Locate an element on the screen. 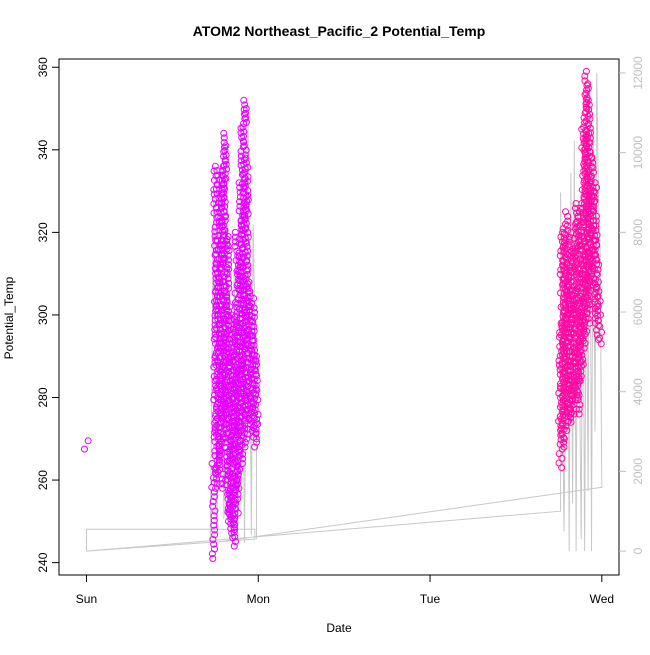 This screenshot has height=655, width=650. y-tick-label: 300 is located at coordinates (43, 315).